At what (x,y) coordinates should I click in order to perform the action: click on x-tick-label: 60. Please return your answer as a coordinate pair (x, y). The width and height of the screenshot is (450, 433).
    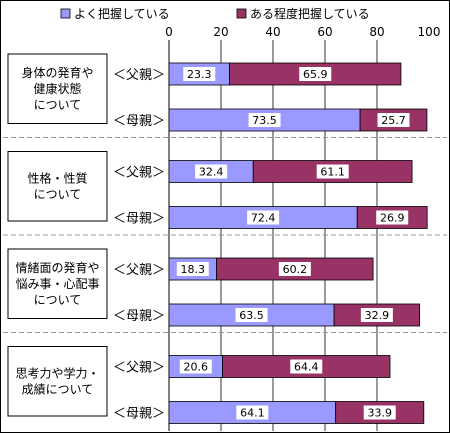
    Looking at the image, I should click on (324, 32).